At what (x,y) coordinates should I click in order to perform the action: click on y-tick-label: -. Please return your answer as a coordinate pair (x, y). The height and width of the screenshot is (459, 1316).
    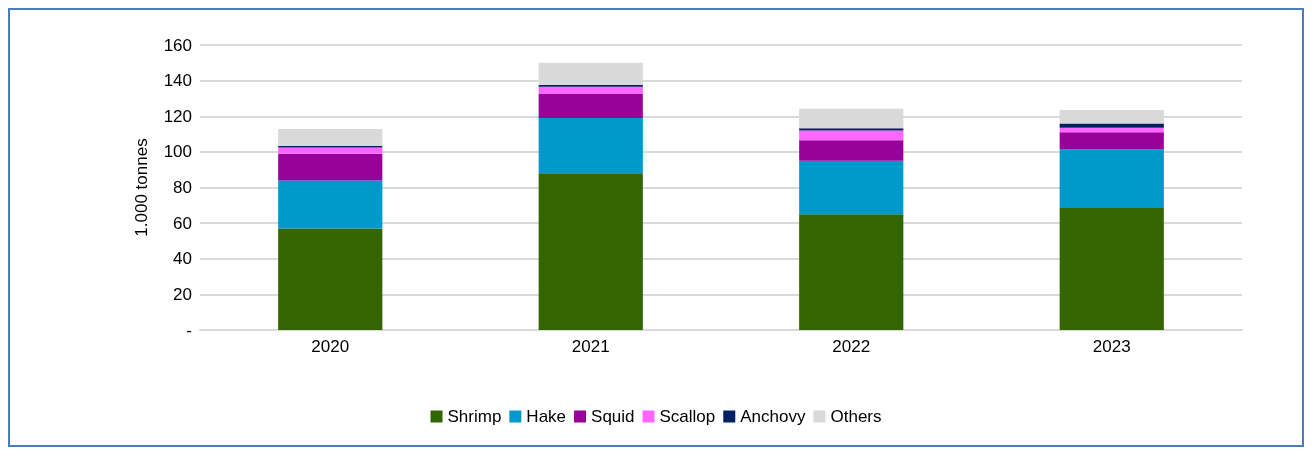
    Looking at the image, I should click on (189, 330).